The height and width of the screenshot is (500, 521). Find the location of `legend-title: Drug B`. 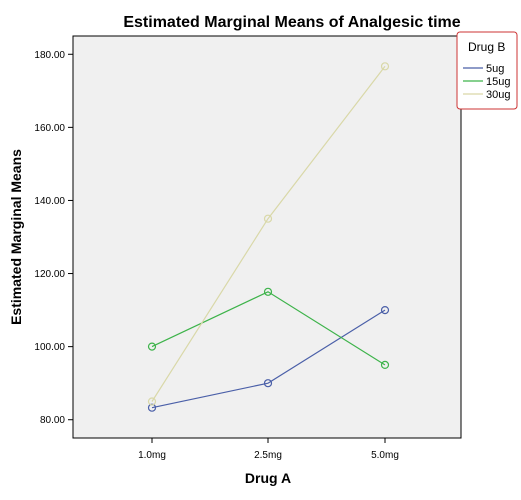

legend-title: Drug B is located at coordinates (486, 47).